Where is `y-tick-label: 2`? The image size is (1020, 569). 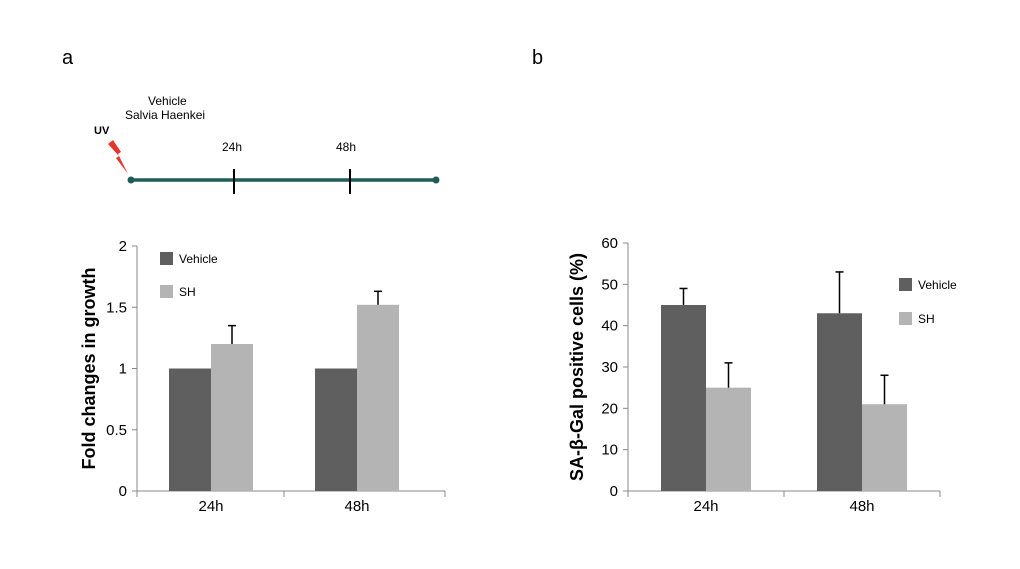
y-tick-label: 2 is located at coordinates (123, 246).